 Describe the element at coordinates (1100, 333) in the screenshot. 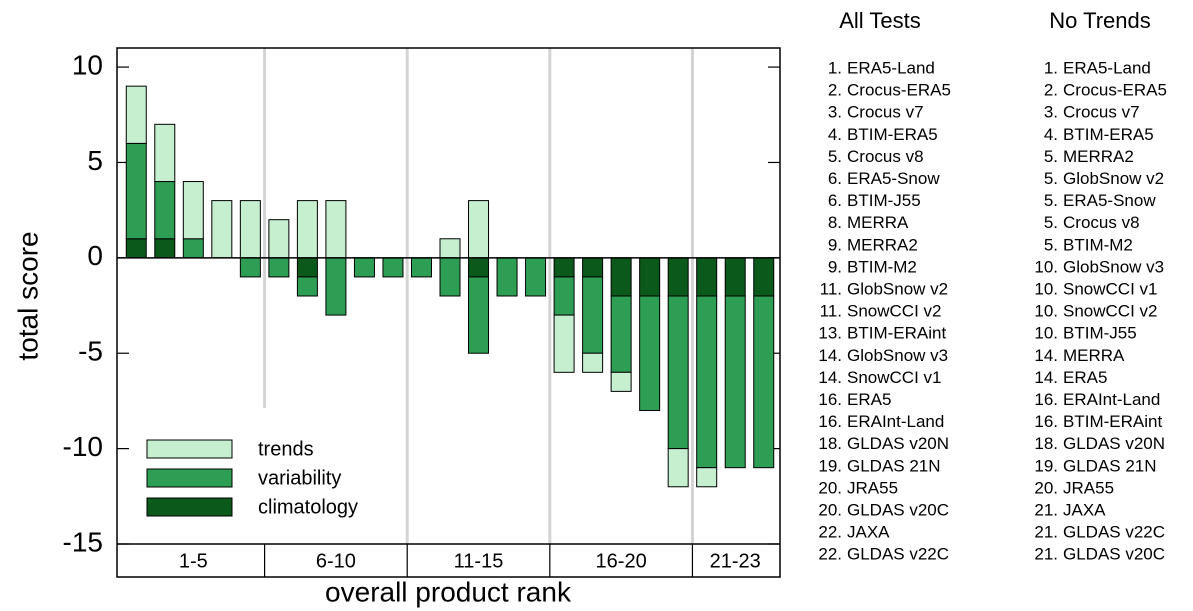

I see `rank-name: BTIM-J55` at that location.